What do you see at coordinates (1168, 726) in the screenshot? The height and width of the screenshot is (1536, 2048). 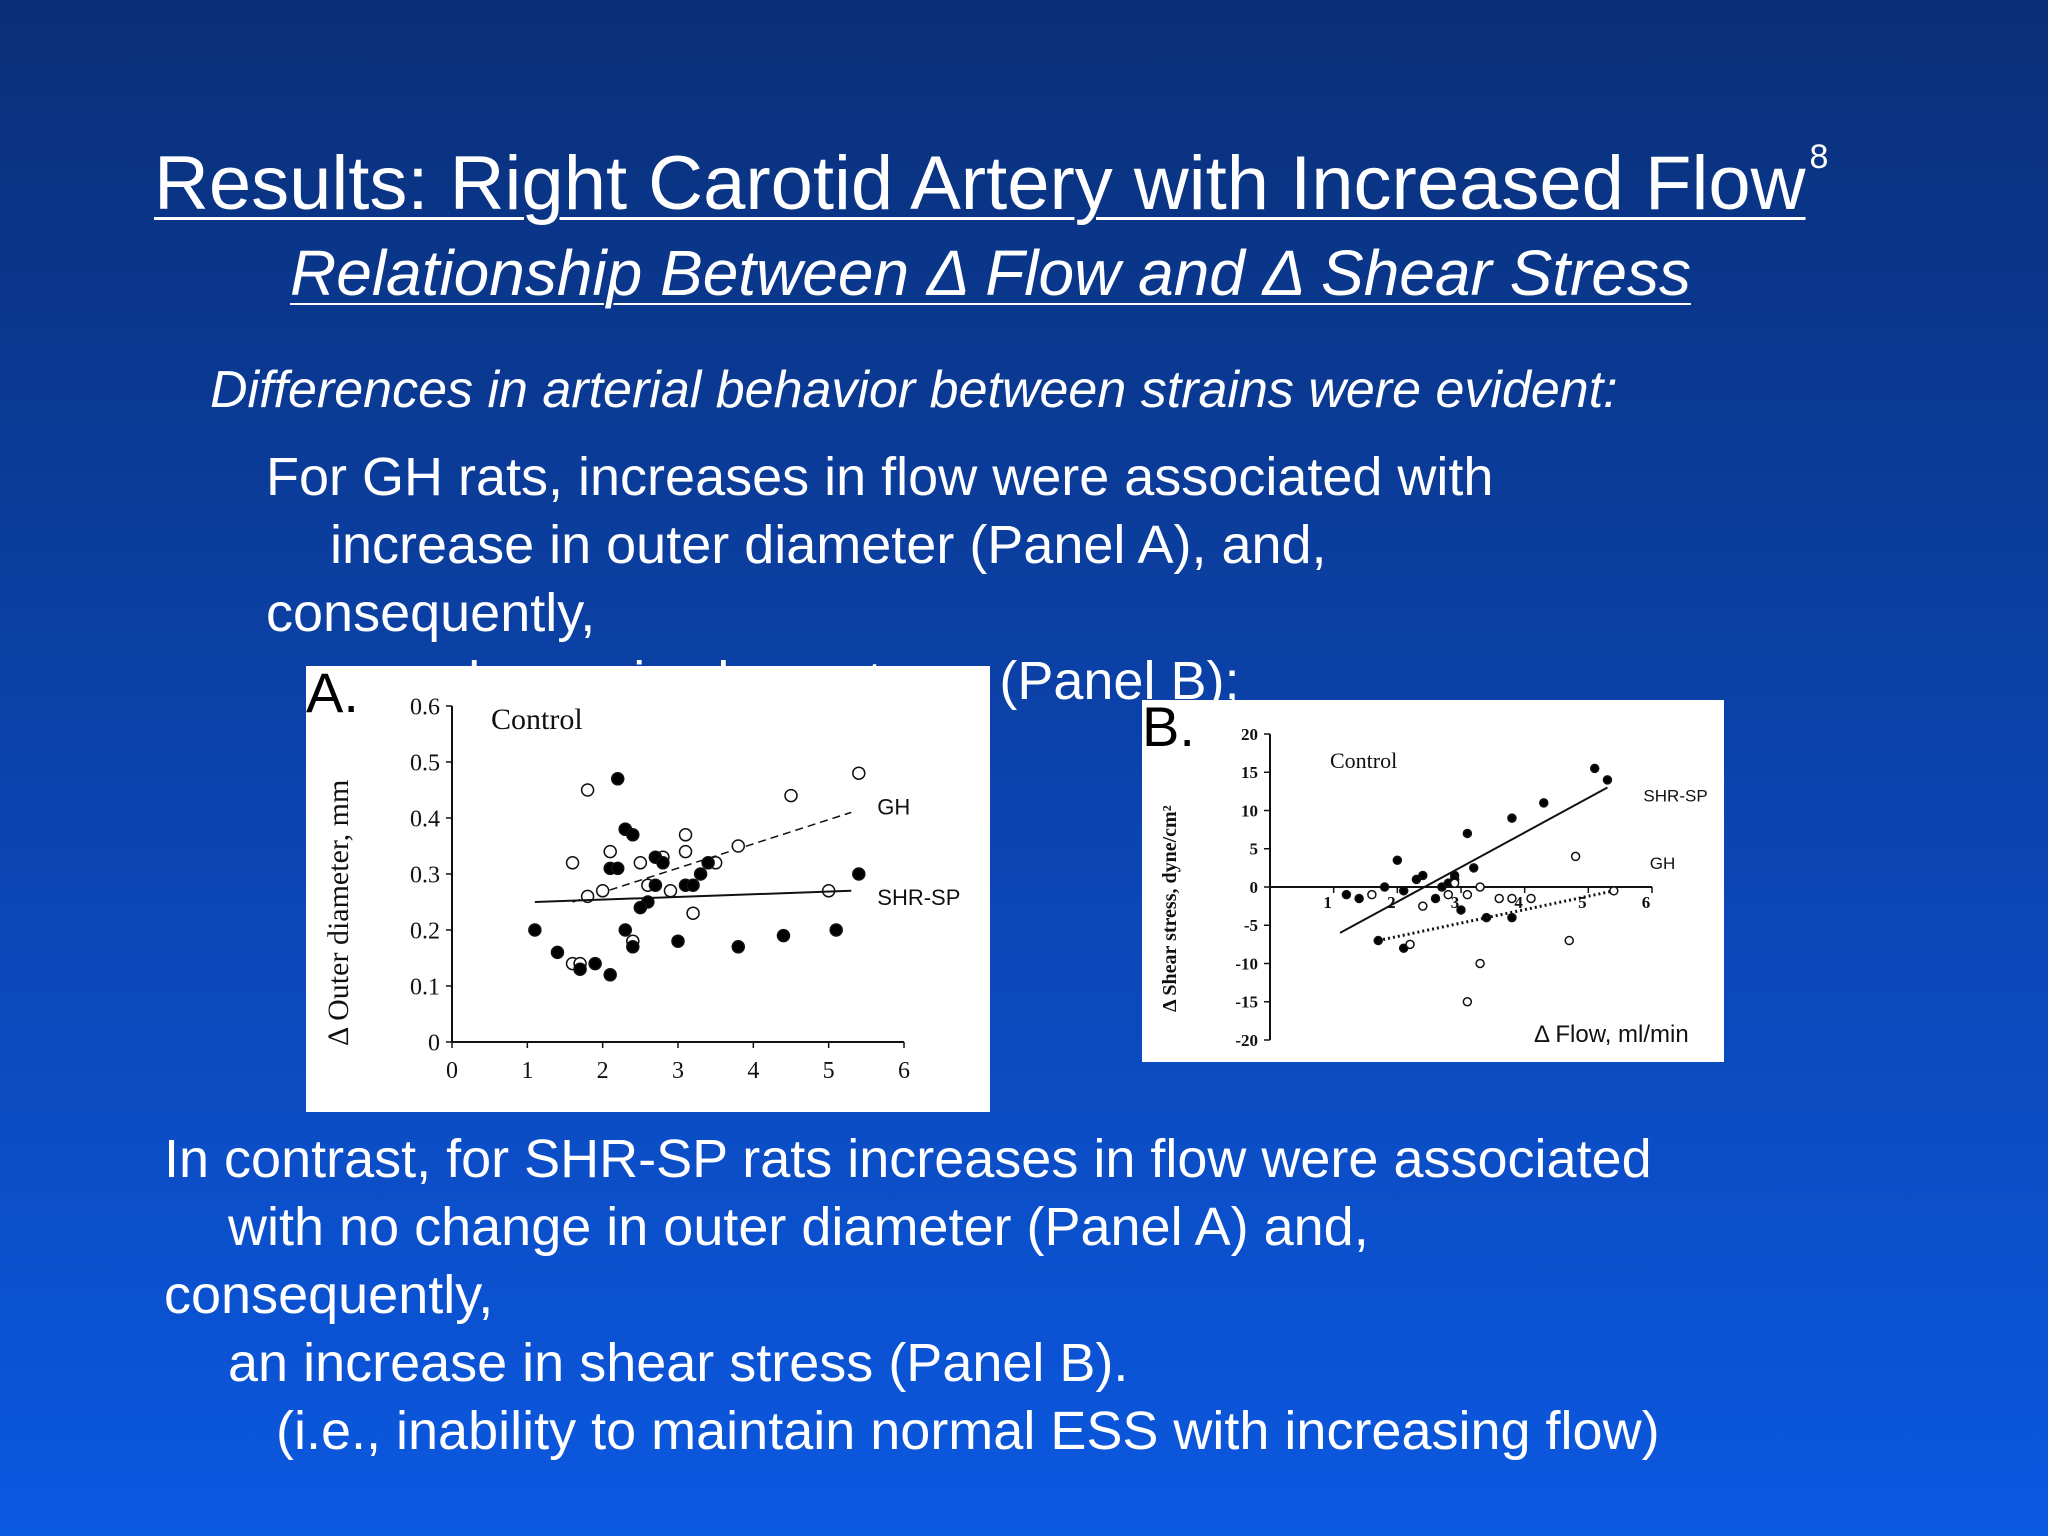 I see `panel-b-label: B.` at bounding box center [1168, 726].